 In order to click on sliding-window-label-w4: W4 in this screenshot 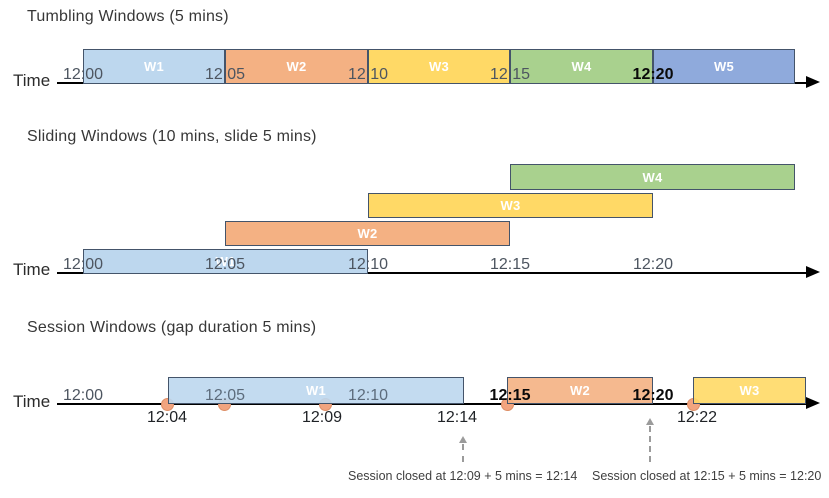, I will do `click(652, 177)`.